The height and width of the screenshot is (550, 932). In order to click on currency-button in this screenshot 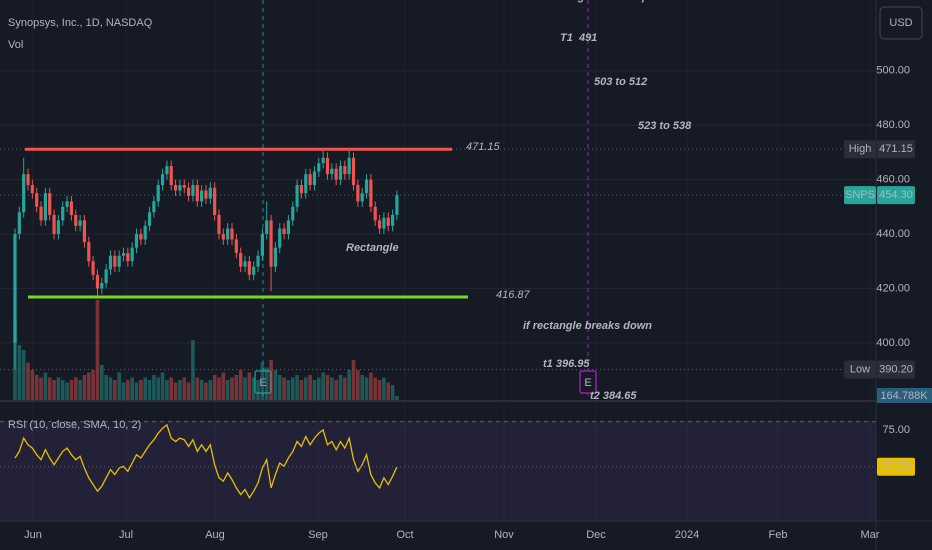, I will do `click(901, 23)`.